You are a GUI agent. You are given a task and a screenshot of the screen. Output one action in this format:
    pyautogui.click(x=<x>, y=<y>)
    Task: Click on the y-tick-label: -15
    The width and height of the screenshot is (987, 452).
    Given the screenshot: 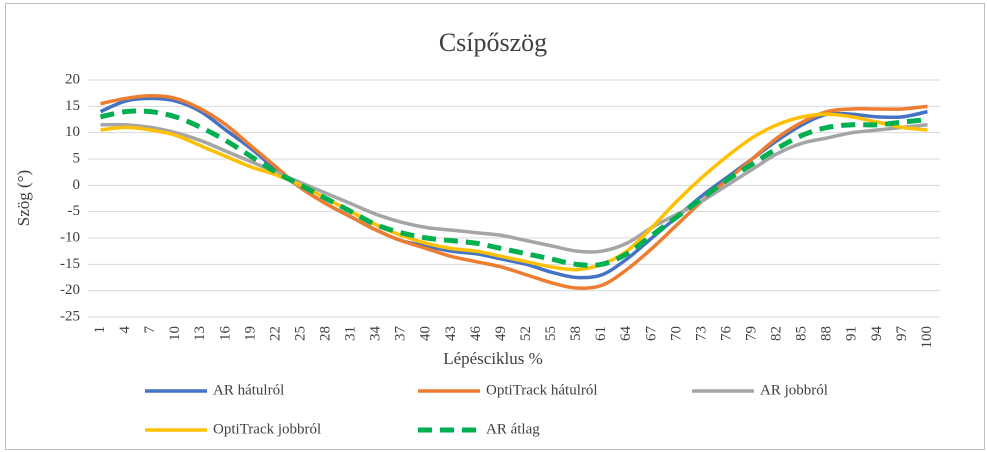 What is the action you would take?
    pyautogui.click(x=70, y=264)
    